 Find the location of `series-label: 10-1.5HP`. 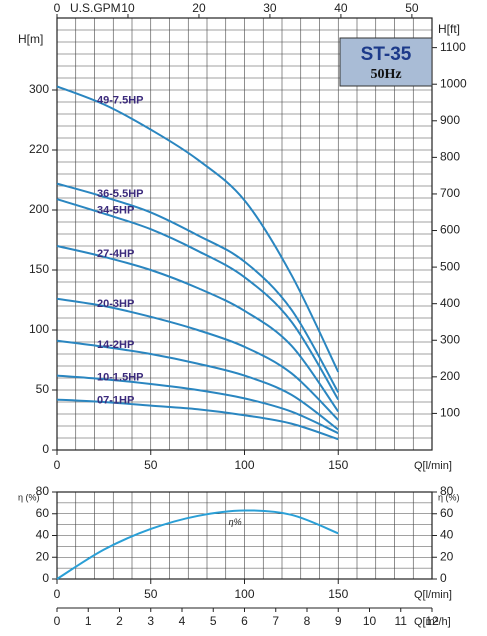

series-label: 10-1.5HP is located at coordinates (120, 378).